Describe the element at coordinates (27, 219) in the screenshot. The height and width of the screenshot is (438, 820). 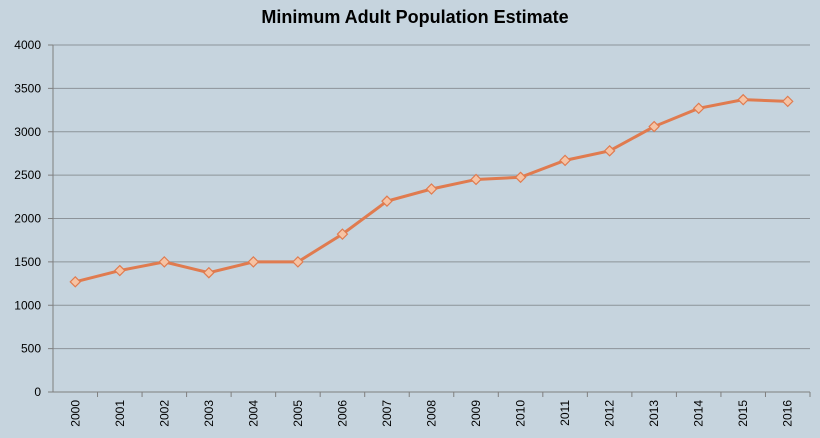
I see `y-tick-label: 2000` at that location.